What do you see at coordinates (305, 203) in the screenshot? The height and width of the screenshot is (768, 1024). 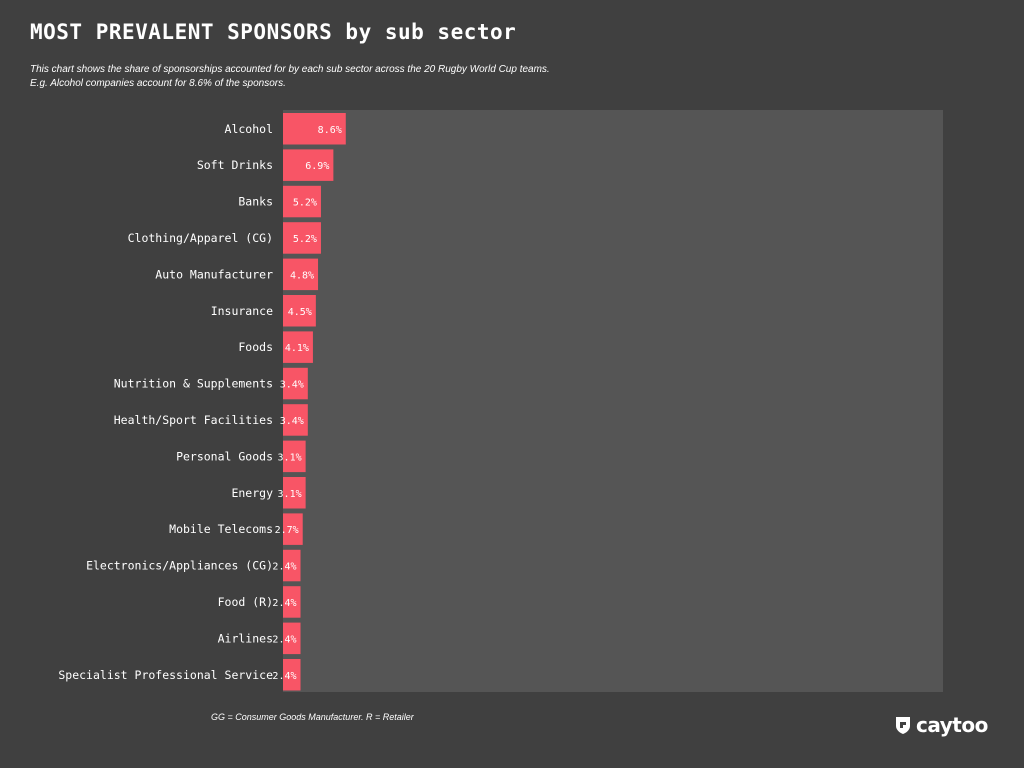 I see `value-label-2: 5.2%` at bounding box center [305, 203].